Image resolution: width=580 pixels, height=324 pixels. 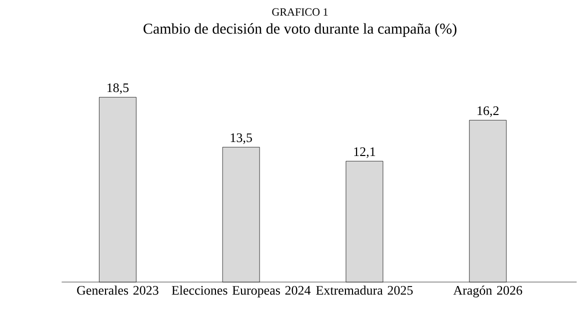 I want to click on data-label: 18,5, so click(x=118, y=88).